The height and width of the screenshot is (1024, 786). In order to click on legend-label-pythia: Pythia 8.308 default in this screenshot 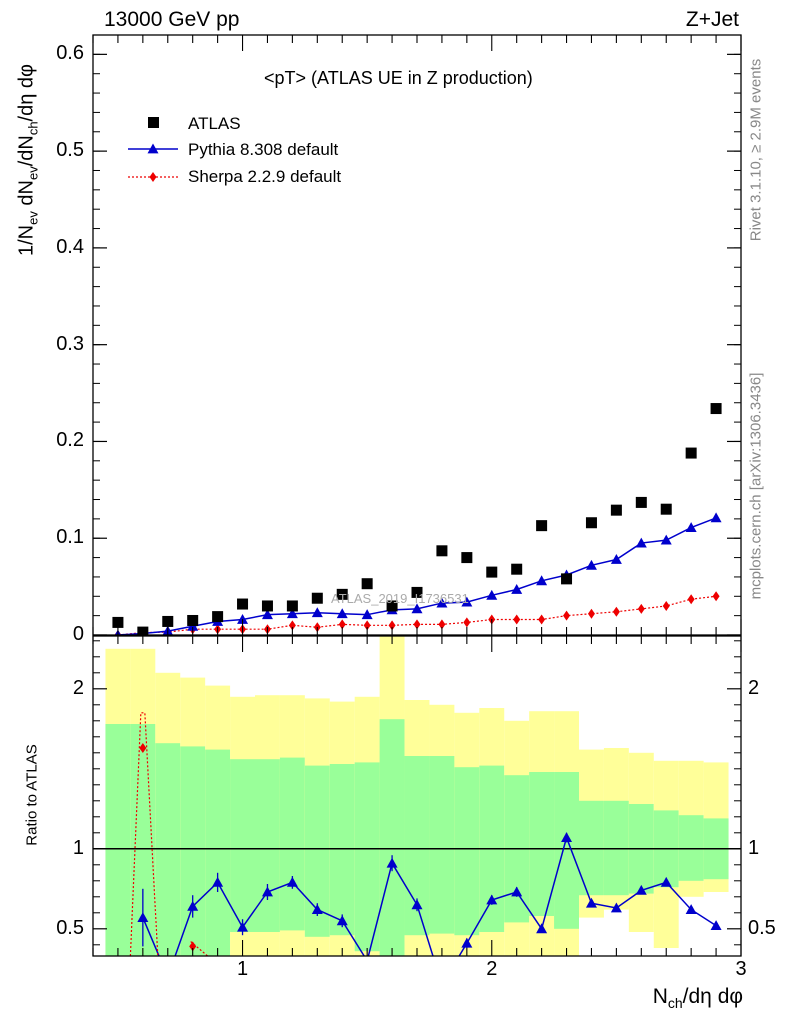, I will do `click(263, 149)`.